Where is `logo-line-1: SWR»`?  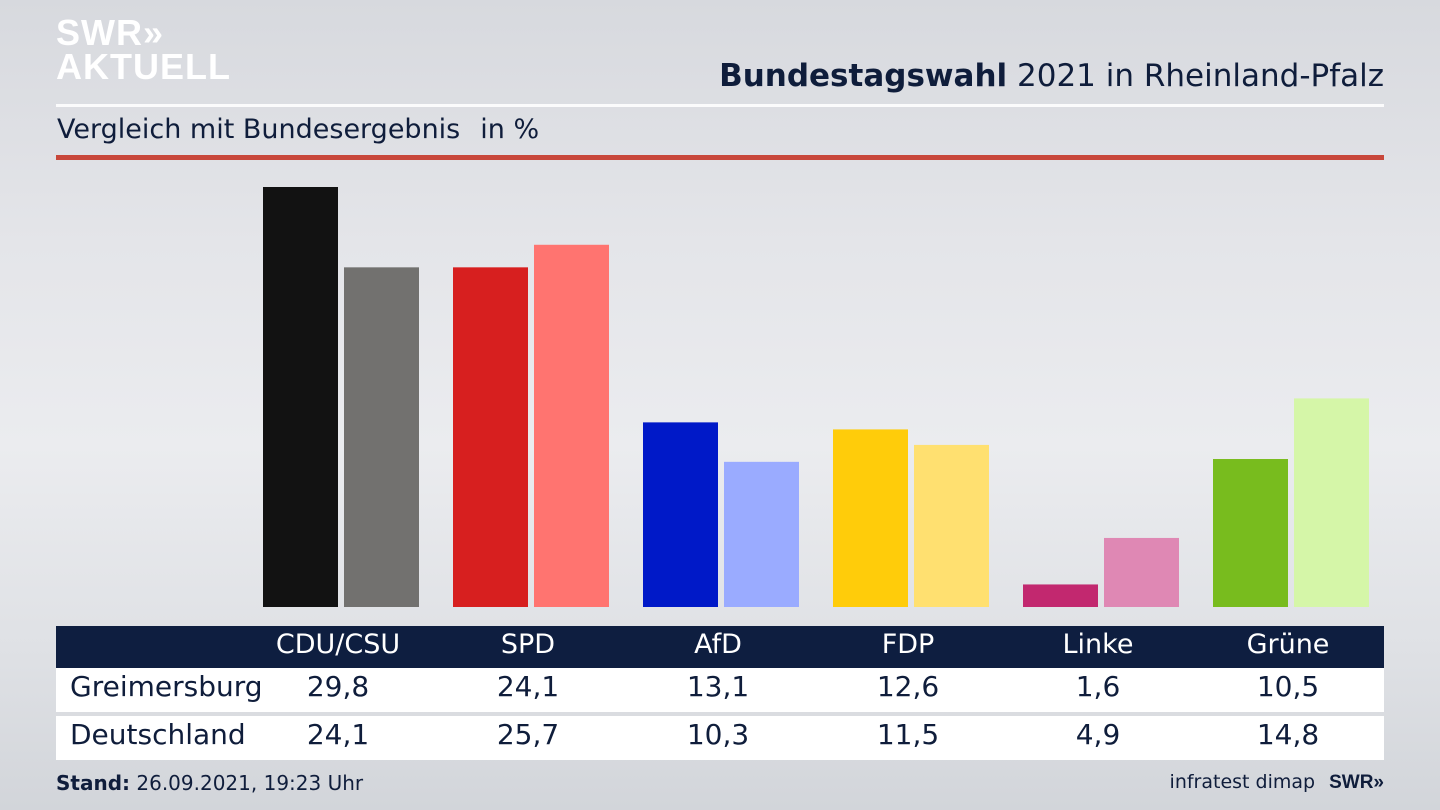 logo-line-1: SWR» is located at coordinates (110, 32).